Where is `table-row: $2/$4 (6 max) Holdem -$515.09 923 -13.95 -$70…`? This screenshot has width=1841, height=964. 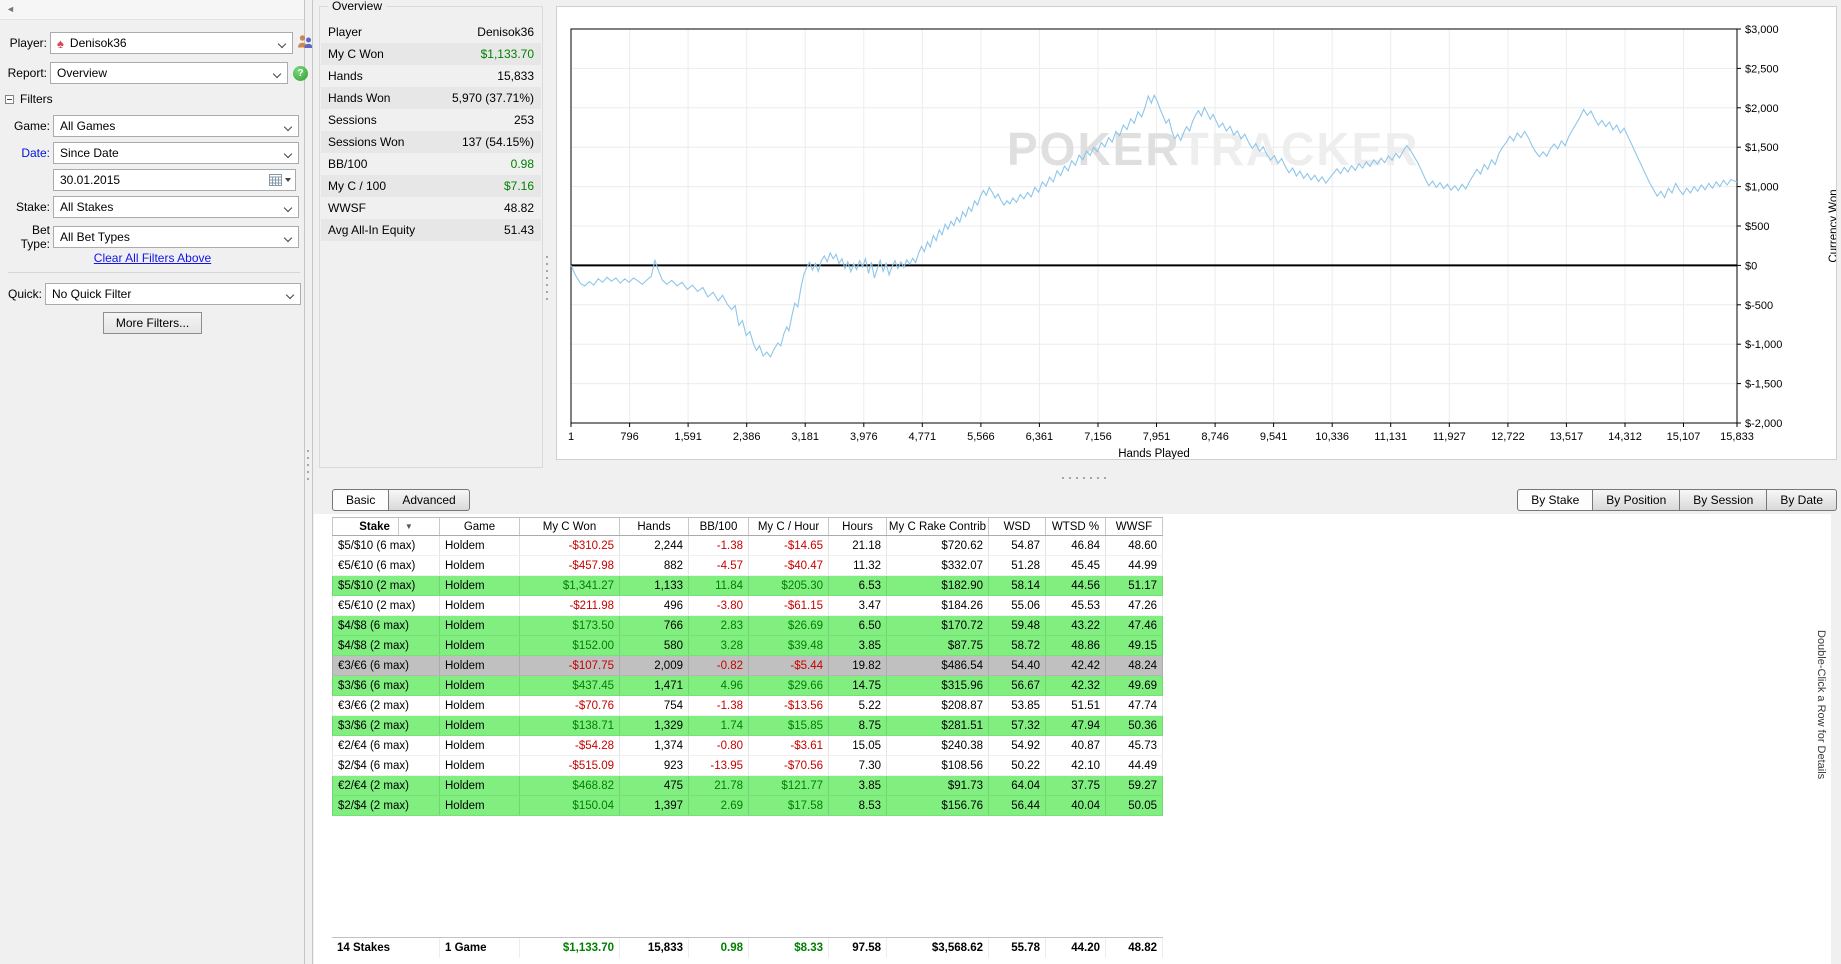 table-row: $2/$4 (6 max) Holdem -$515.09 923 -13.95 -$70… is located at coordinates (747, 766).